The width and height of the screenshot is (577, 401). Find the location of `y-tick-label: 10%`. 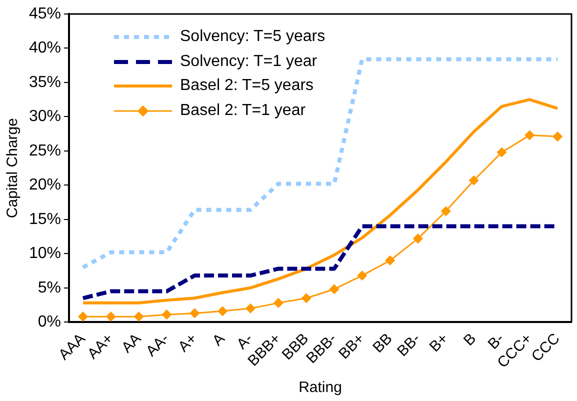

y-tick-label: 10% is located at coordinates (45, 253).